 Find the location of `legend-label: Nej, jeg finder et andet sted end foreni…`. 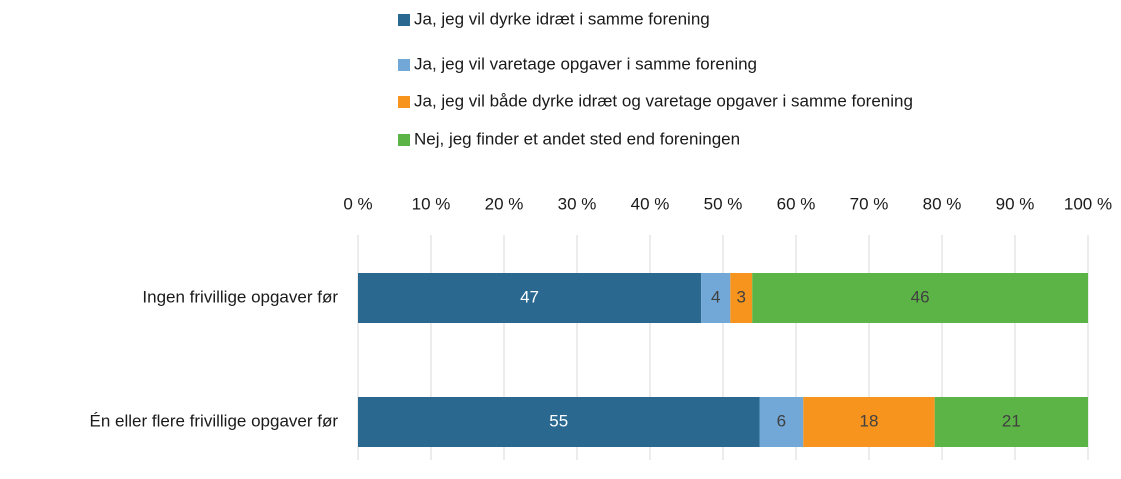

legend-label: Nej, jeg finder et andet sted end foreni… is located at coordinates (577, 138).